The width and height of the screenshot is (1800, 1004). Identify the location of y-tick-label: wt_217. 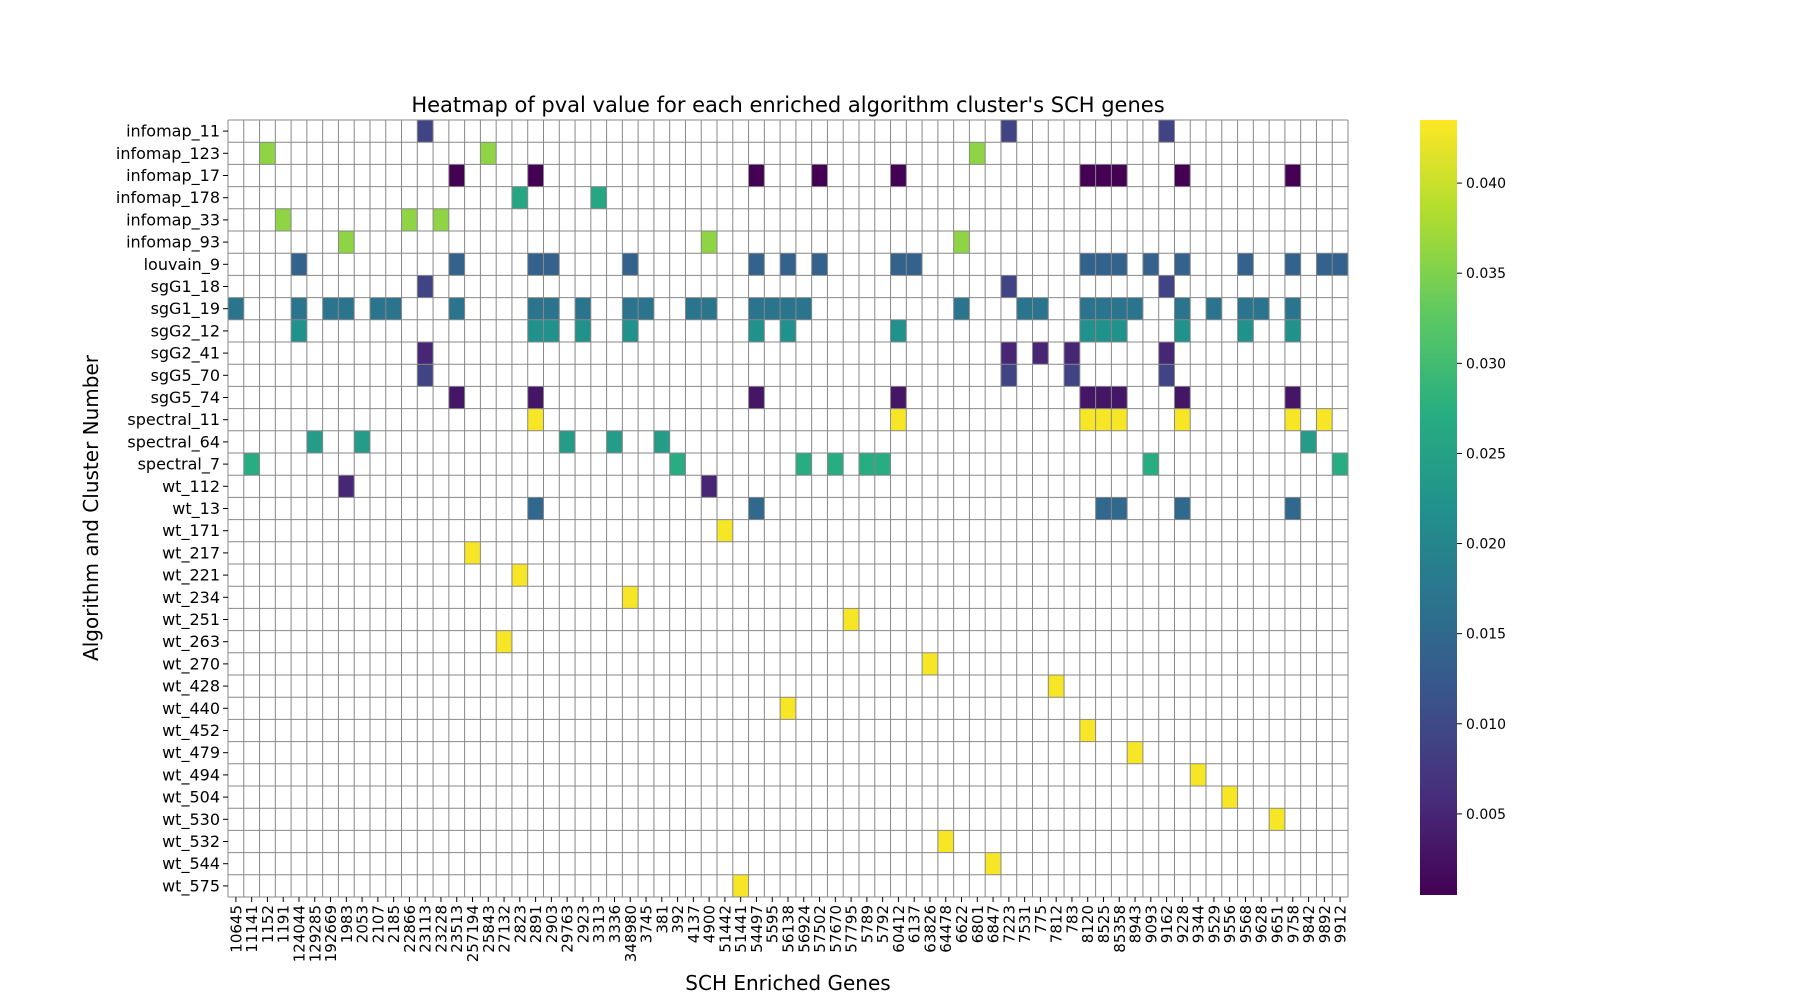
(191, 553).